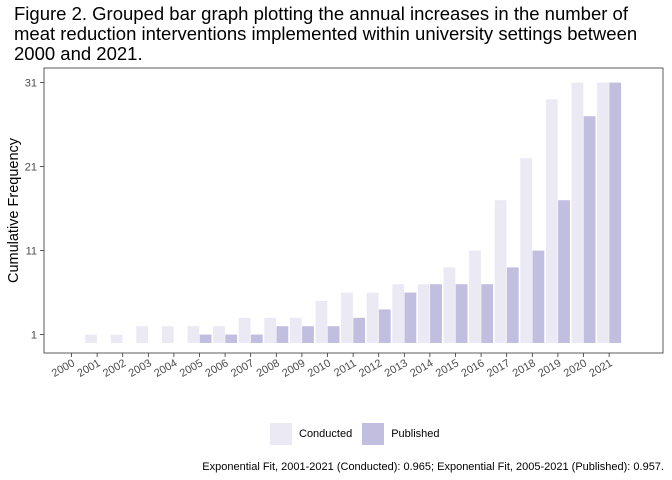  I want to click on bar-published-2010, so click(333, 334).